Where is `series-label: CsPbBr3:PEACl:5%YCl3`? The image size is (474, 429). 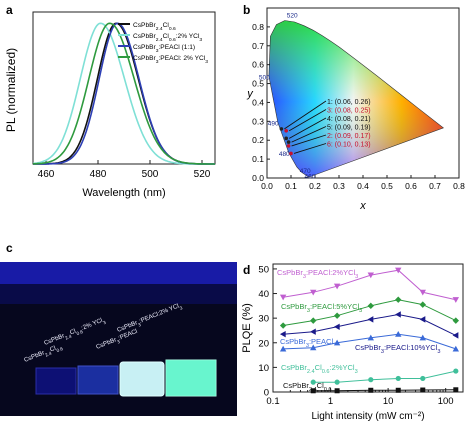 series-label: CsPbBr3:PEACl:5%YCl3 is located at coordinates (321, 308).